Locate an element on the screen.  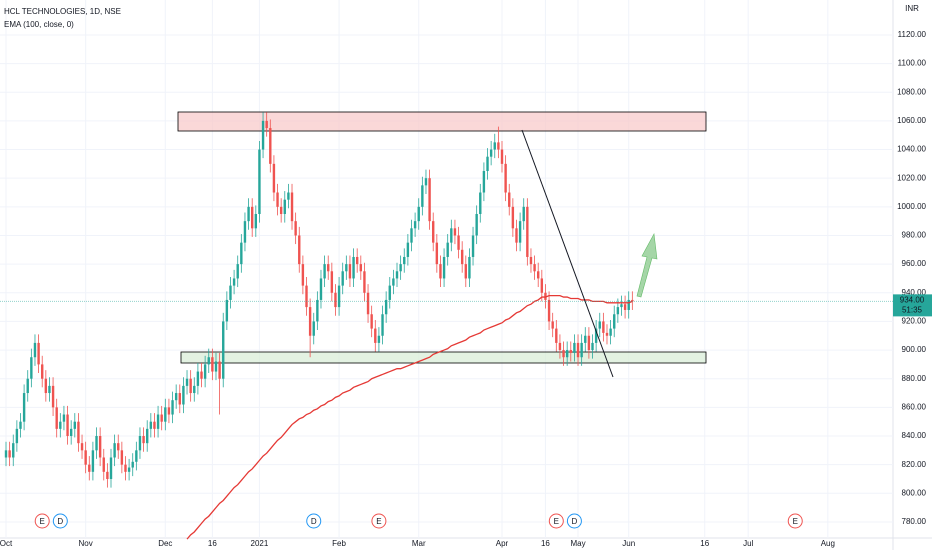
y-tick-label: 960.00 is located at coordinates (914, 263).